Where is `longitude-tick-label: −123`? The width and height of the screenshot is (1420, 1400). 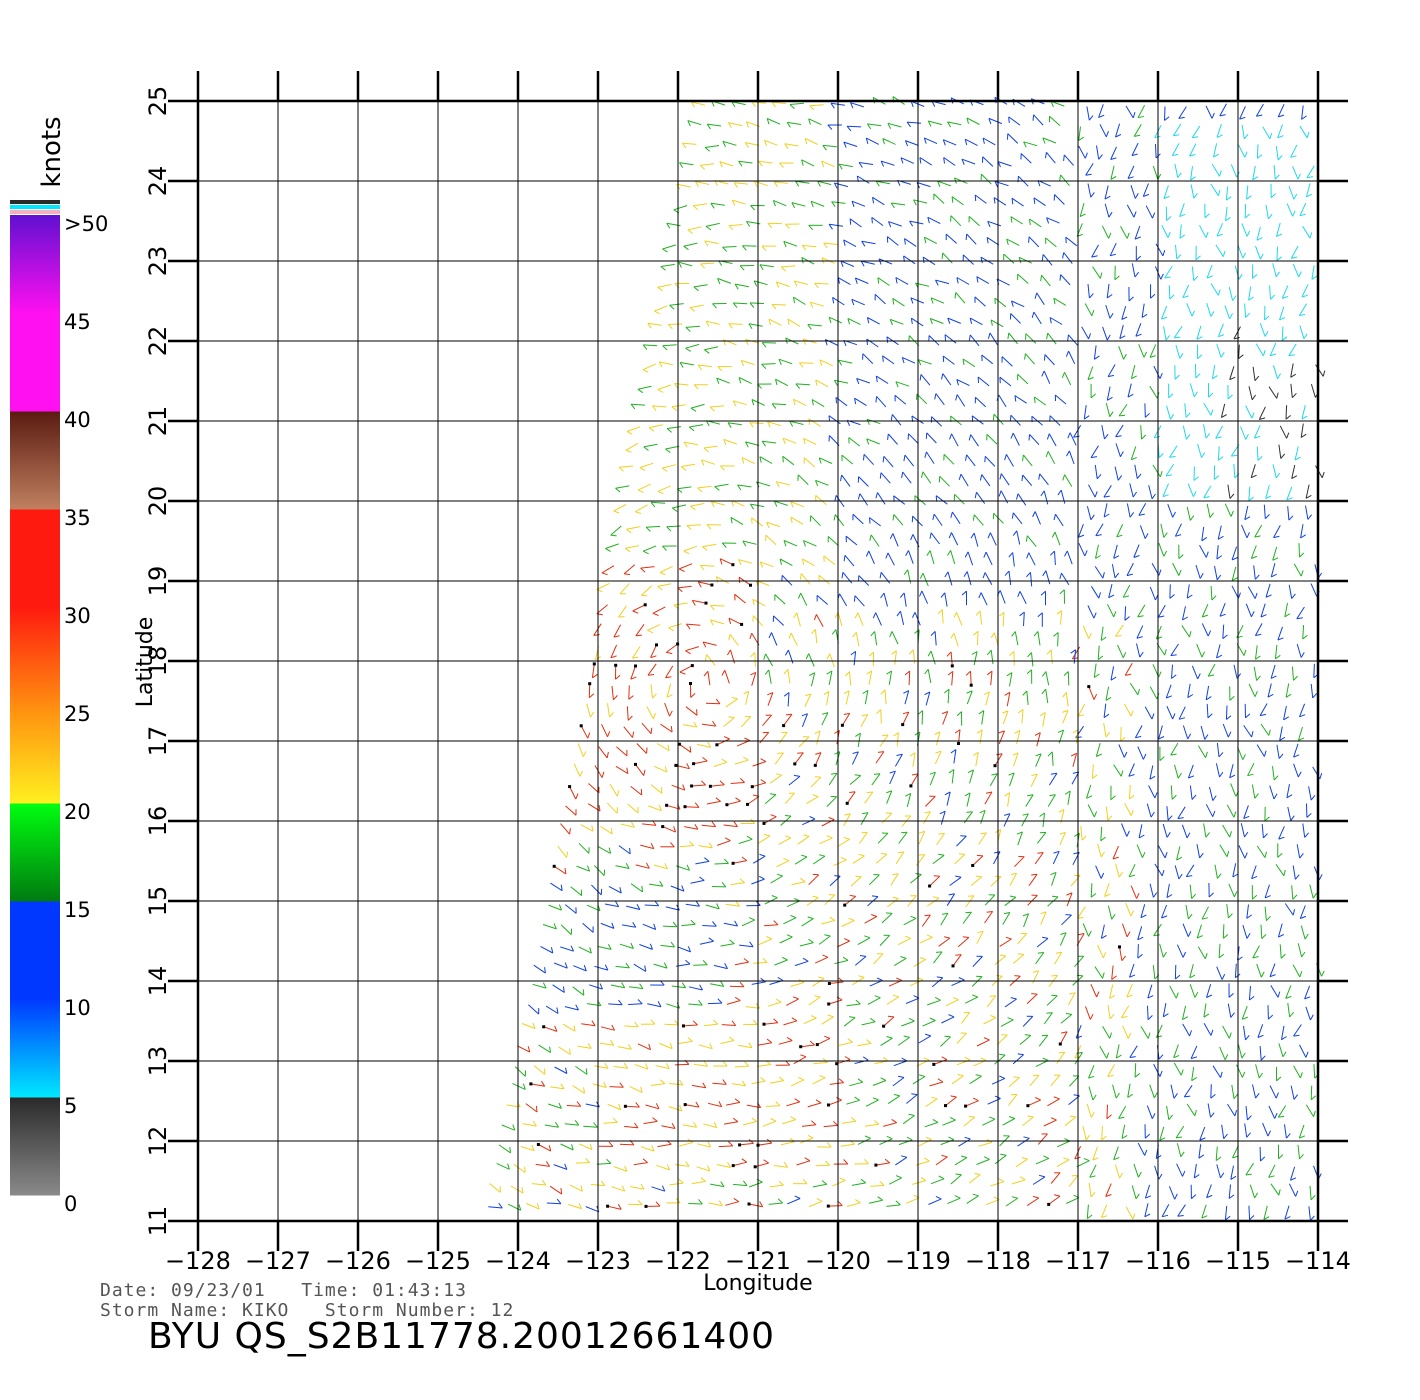 longitude-tick-label: −123 is located at coordinates (598, 1261).